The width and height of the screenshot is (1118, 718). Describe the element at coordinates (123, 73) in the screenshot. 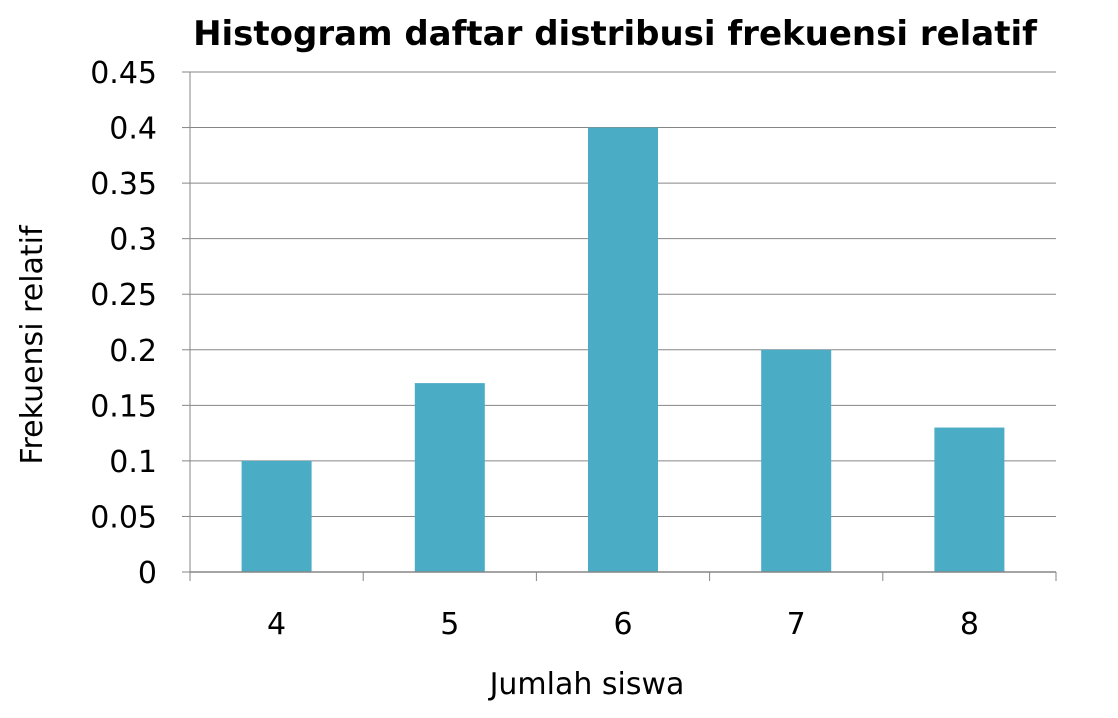

I see `y-tick-label: 0.45` at that location.